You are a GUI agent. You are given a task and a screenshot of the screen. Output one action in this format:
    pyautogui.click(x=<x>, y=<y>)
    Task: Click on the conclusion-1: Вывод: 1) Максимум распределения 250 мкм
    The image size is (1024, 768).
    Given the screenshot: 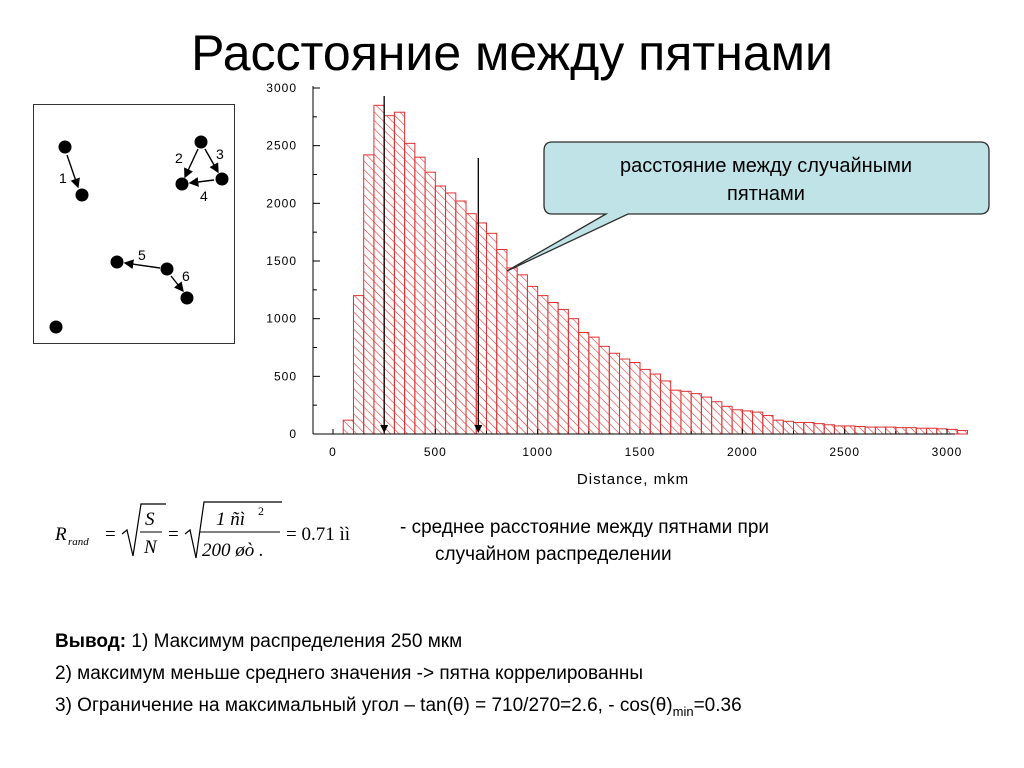 What is the action you would take?
    pyautogui.click(x=398, y=642)
    